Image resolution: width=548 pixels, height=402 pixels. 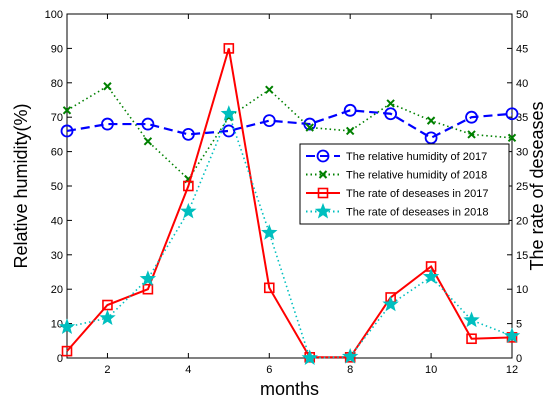 What do you see at coordinates (57, 187) in the screenshot?
I see `y-left-tick-label: 50` at bounding box center [57, 187].